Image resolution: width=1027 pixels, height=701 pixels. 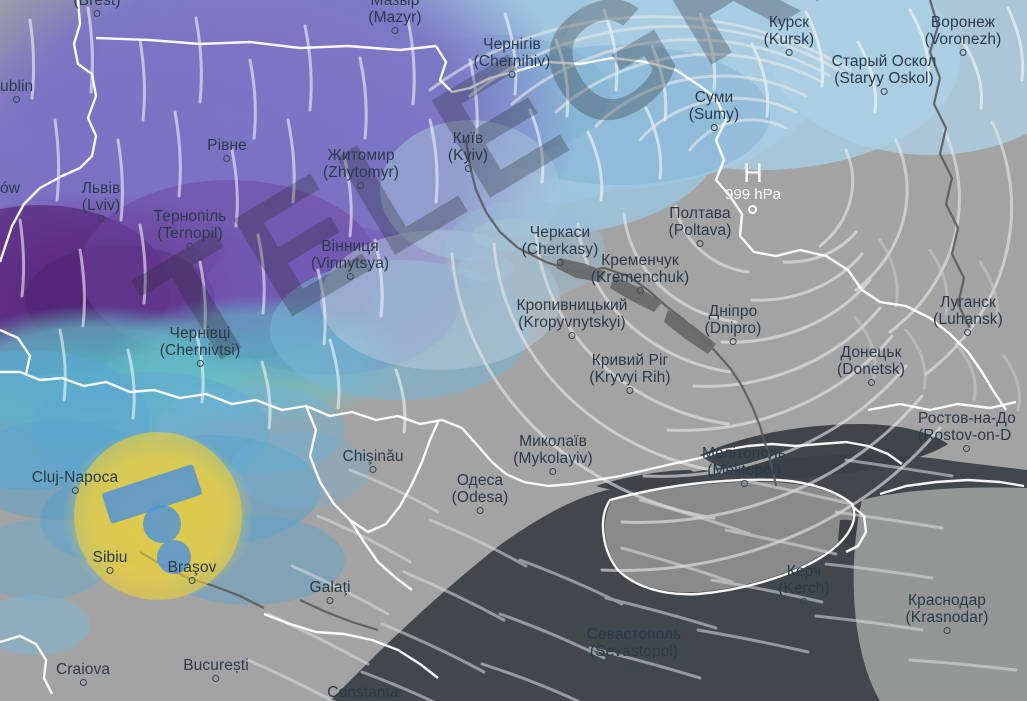 I want to click on city-label-zhytomyr: Житомир (Zhytomyr), so click(x=361, y=168).